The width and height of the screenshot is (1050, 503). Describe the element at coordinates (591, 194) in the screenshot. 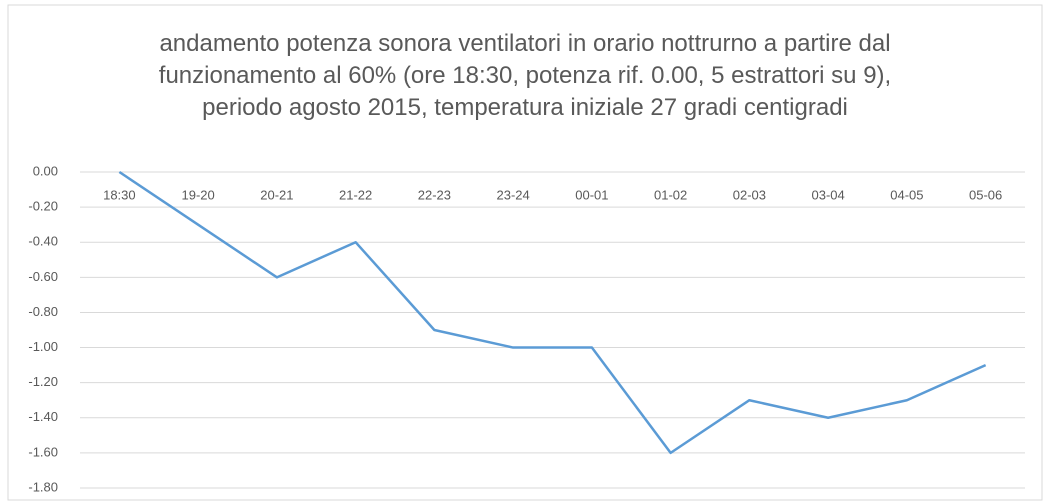

I see `x-tick-label: 00-01` at that location.